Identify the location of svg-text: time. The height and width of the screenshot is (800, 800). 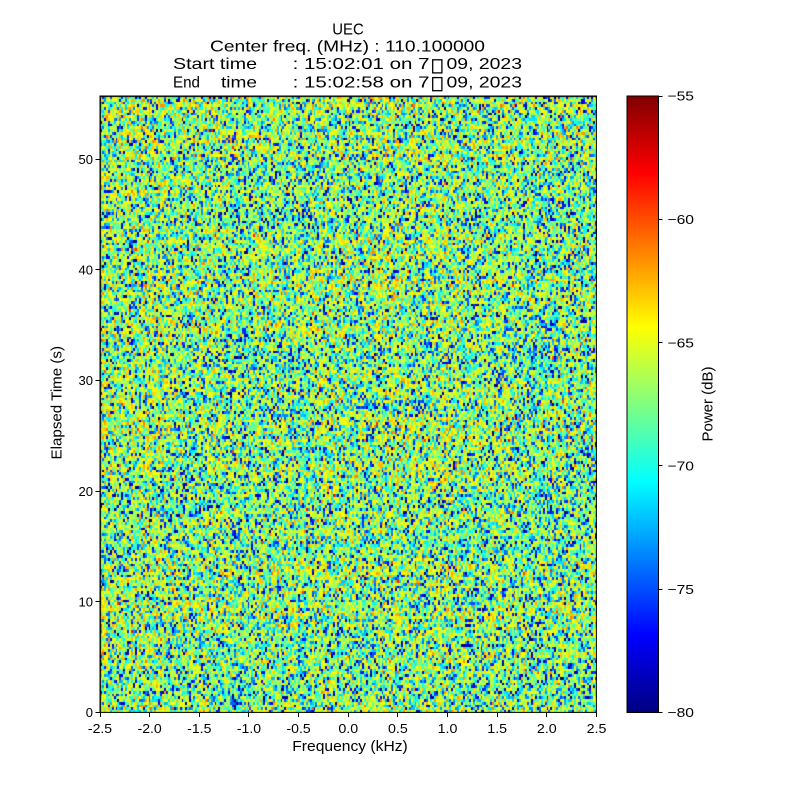
(239, 83).